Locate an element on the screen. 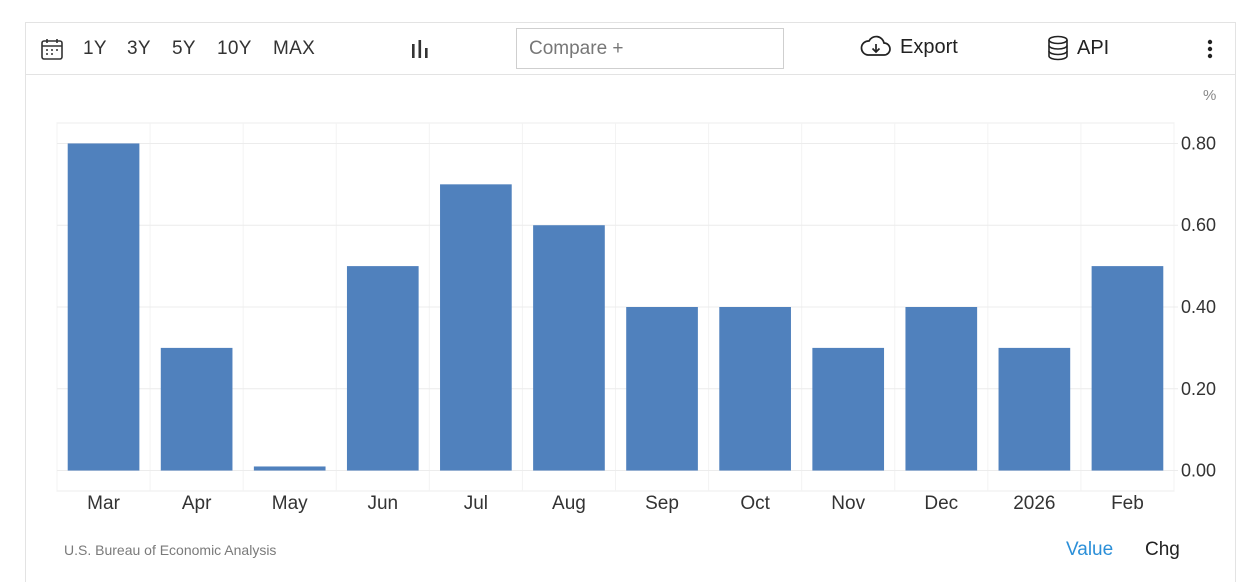 This screenshot has height=582, width=1244. more-vertical-icon is located at coordinates (1210, 49).